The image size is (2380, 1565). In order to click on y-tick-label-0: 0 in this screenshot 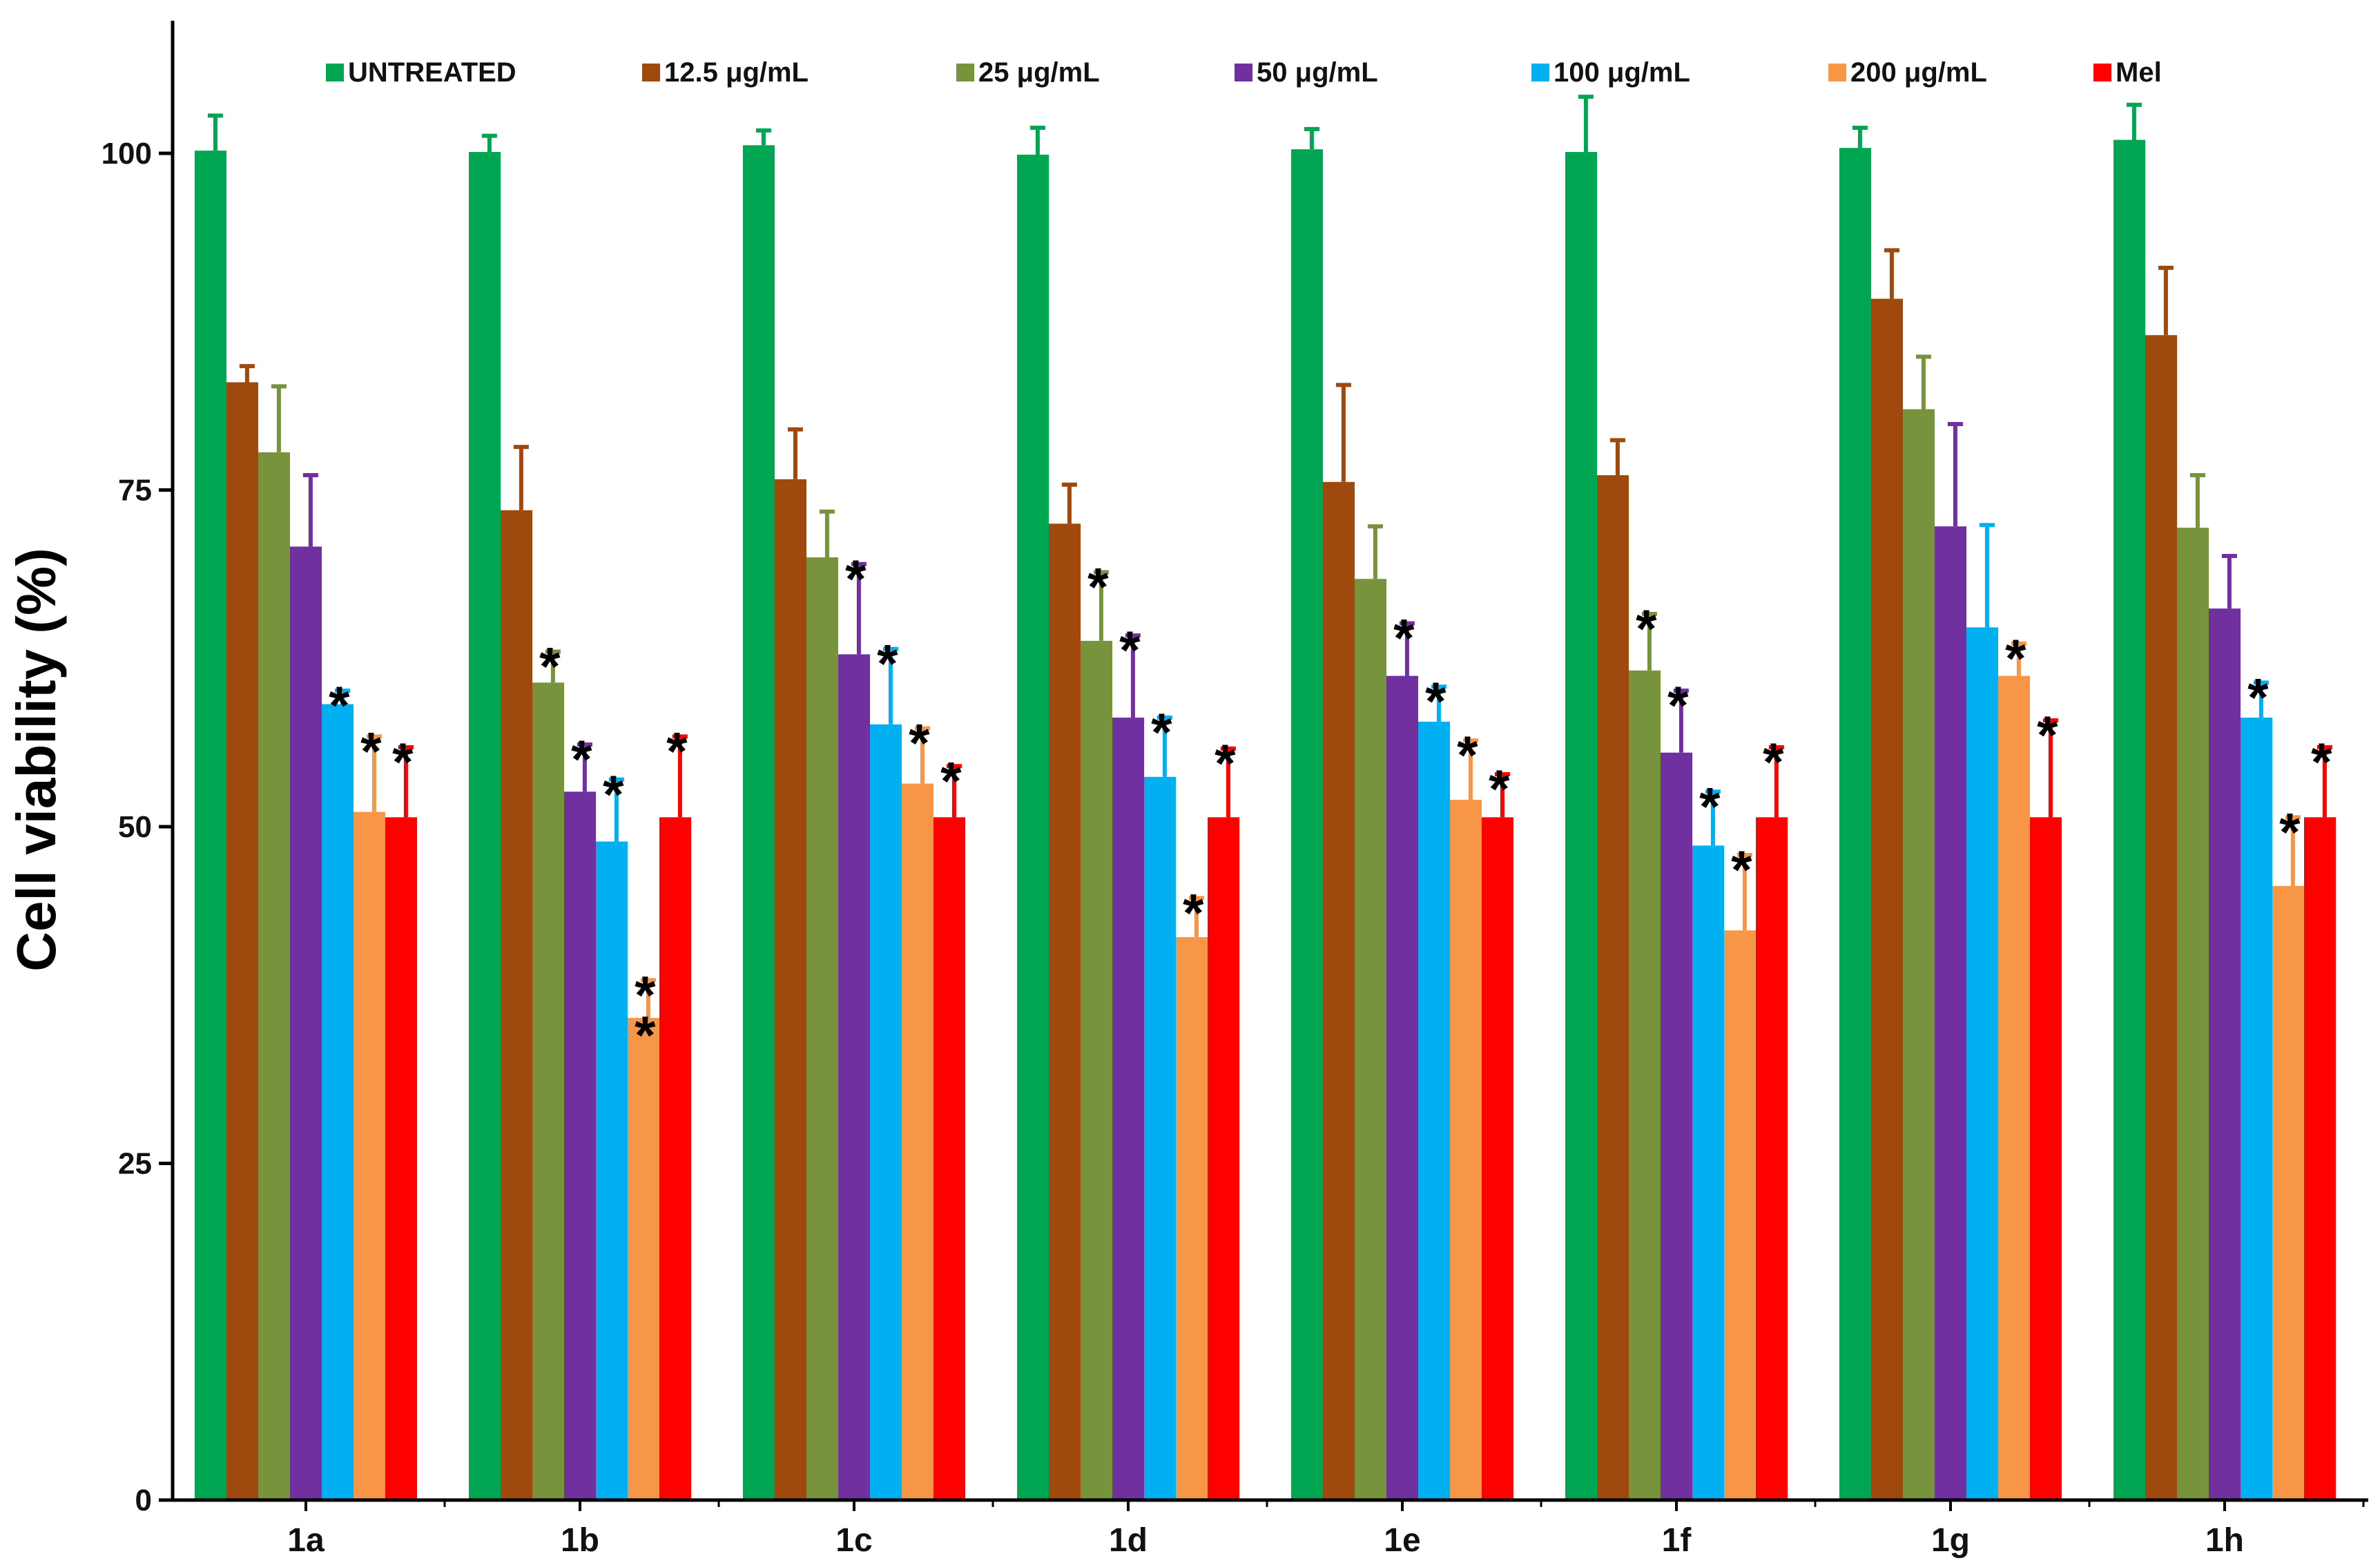, I will do `click(143, 1500)`.